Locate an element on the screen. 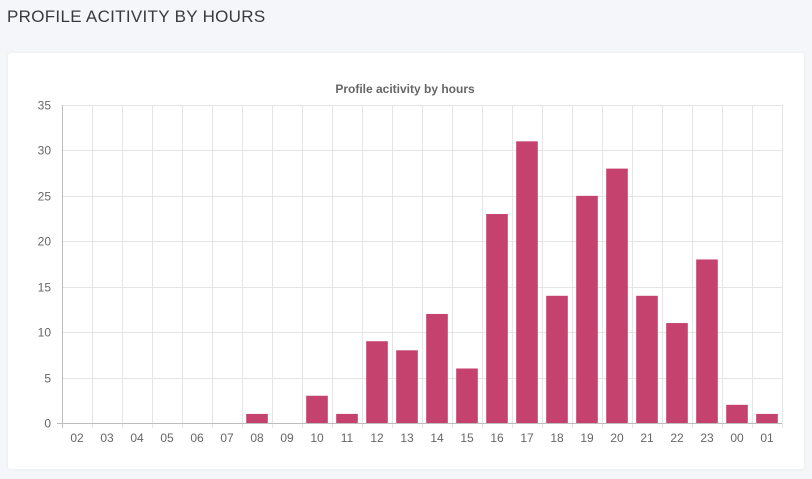  y-tick-label: 5 is located at coordinates (47, 379).